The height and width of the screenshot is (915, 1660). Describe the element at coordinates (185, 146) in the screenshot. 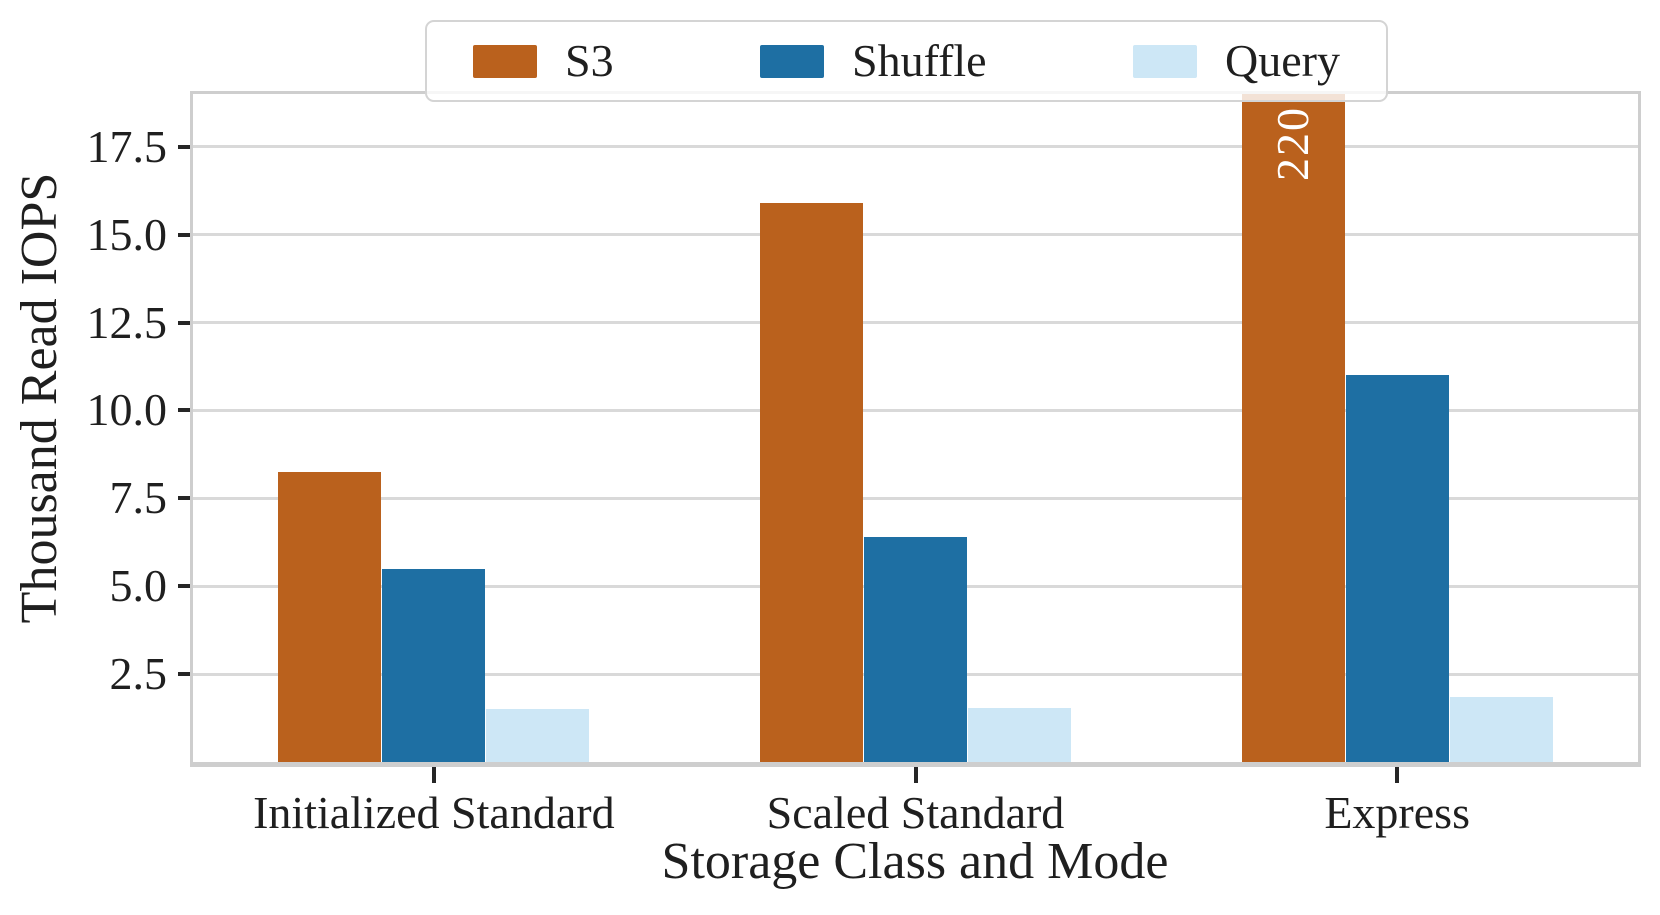

I see `y-tick-mark-17.5` at that location.